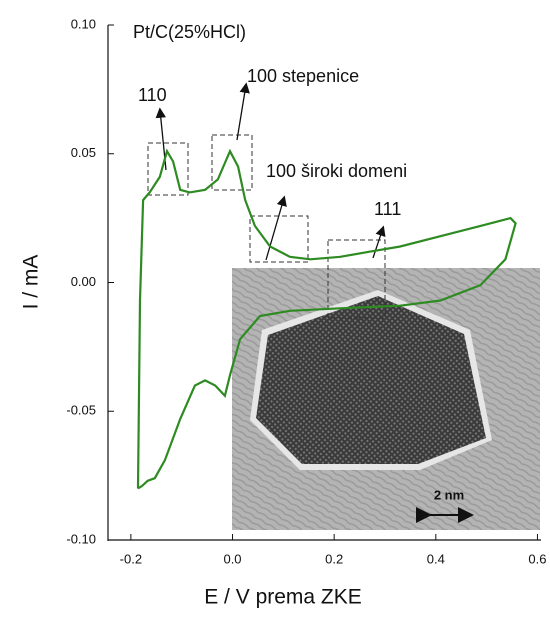 This screenshot has width=550, height=620. Describe the element at coordinates (449, 494) in the screenshot. I see `annotation: 2 nm` at that location.